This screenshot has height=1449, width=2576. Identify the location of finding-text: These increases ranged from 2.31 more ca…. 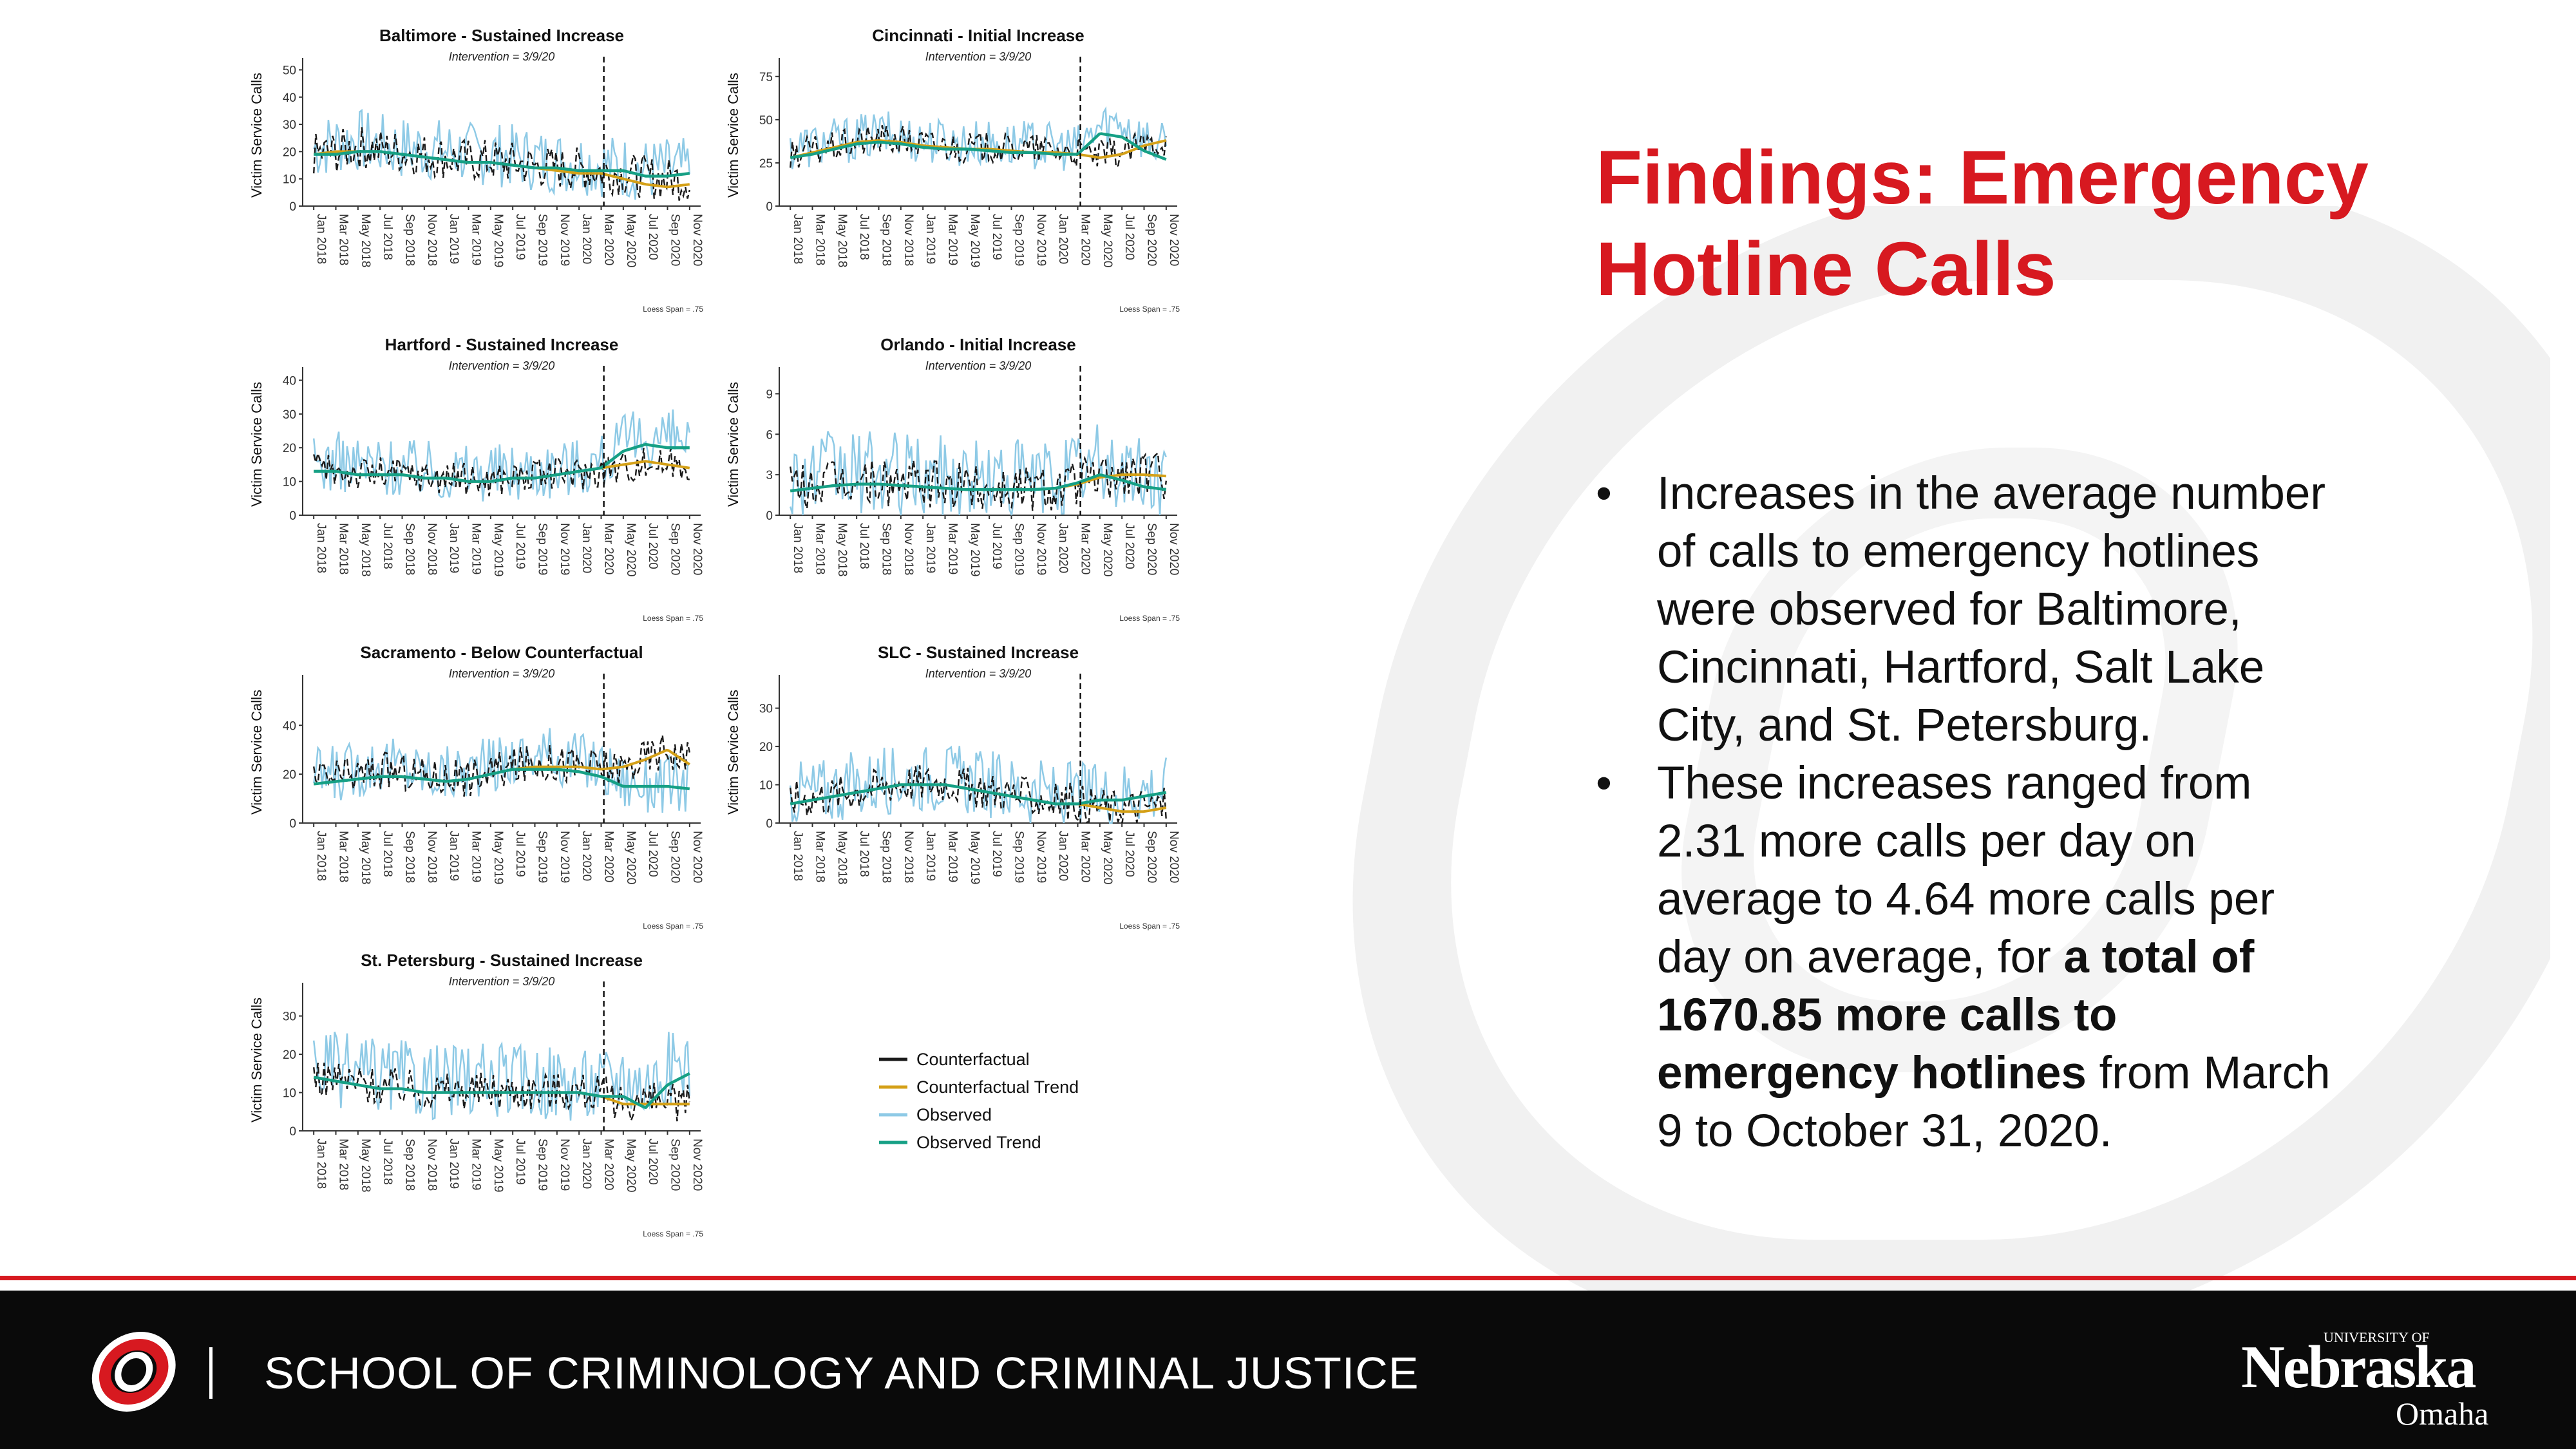
(1966, 871).